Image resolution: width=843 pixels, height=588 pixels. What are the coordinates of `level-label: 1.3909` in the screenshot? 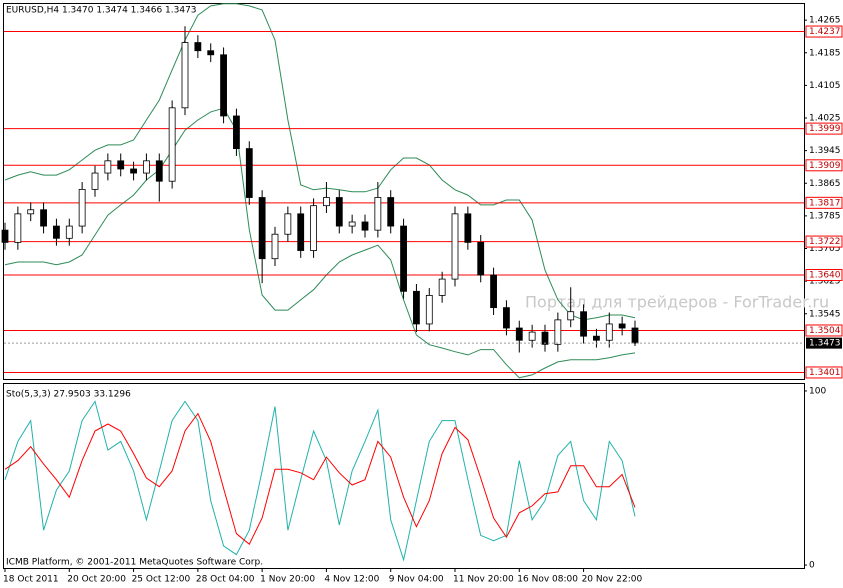 It's located at (825, 166).